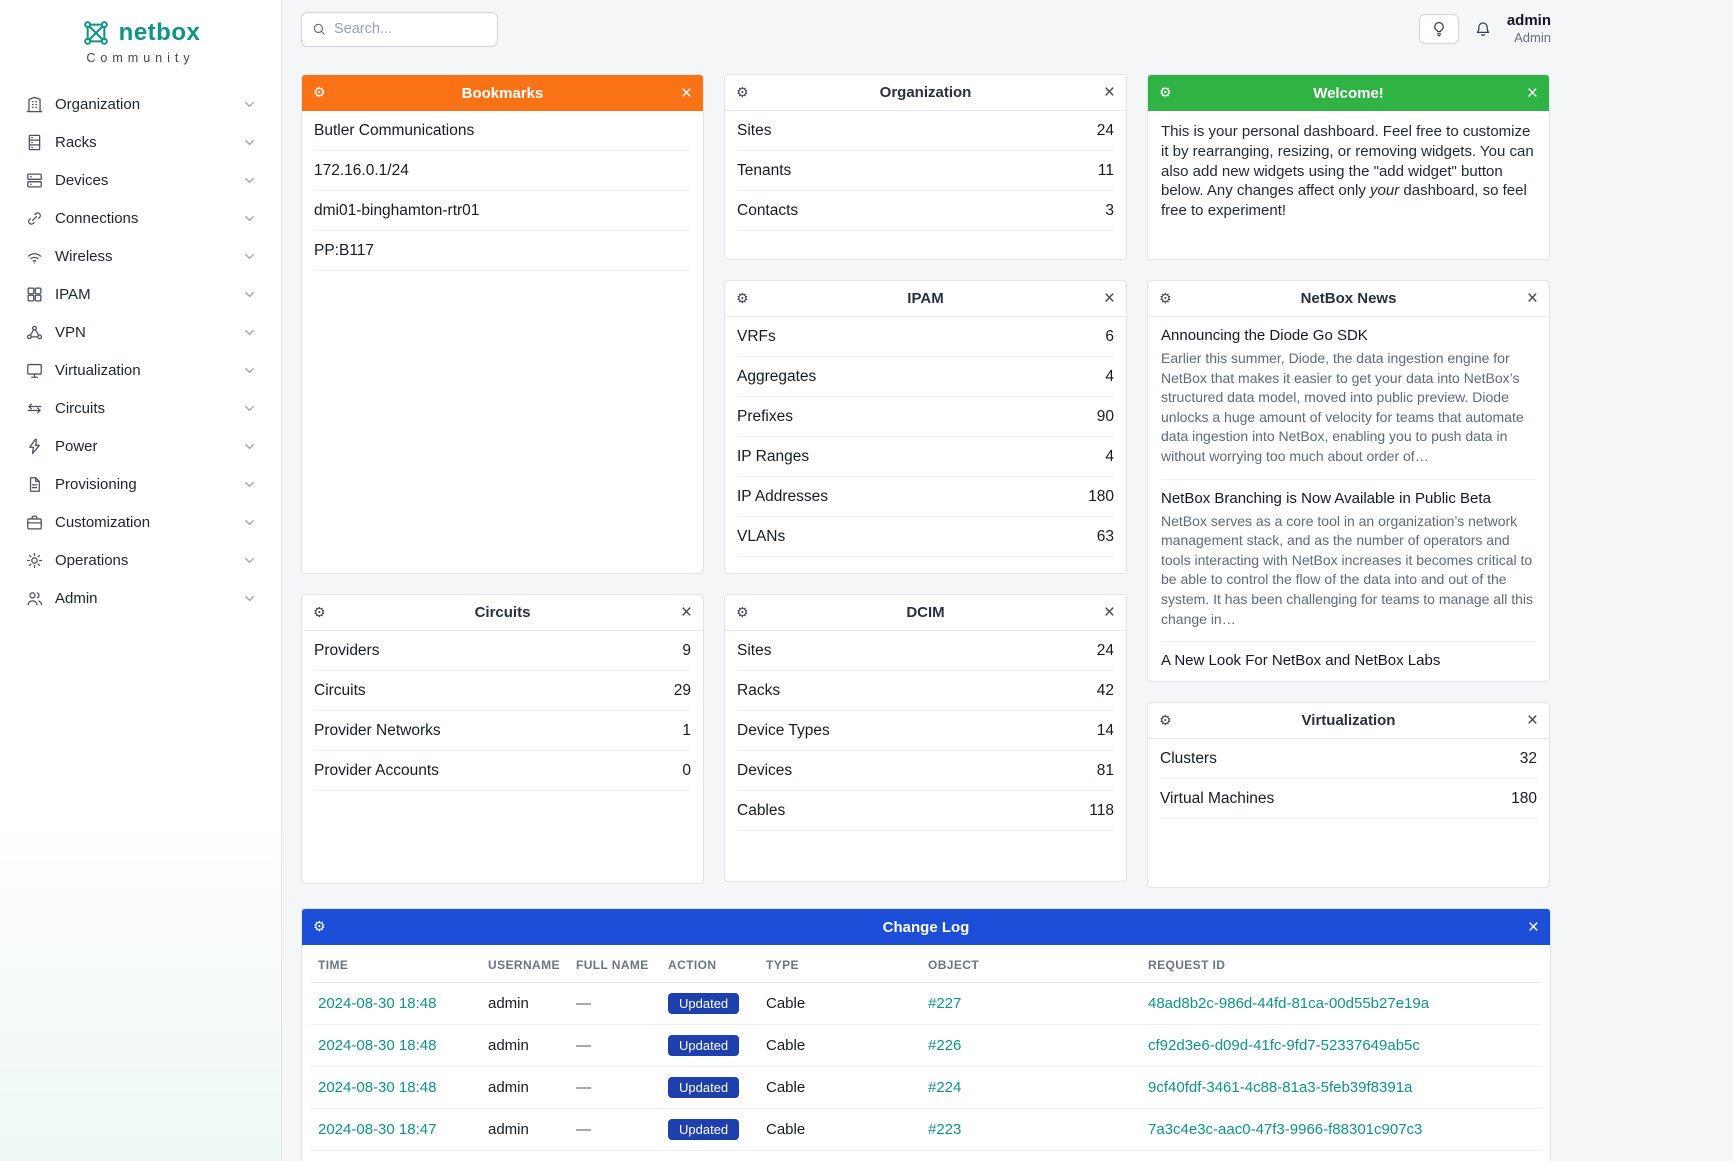  I want to click on change-object-link: #227, so click(945, 1003).